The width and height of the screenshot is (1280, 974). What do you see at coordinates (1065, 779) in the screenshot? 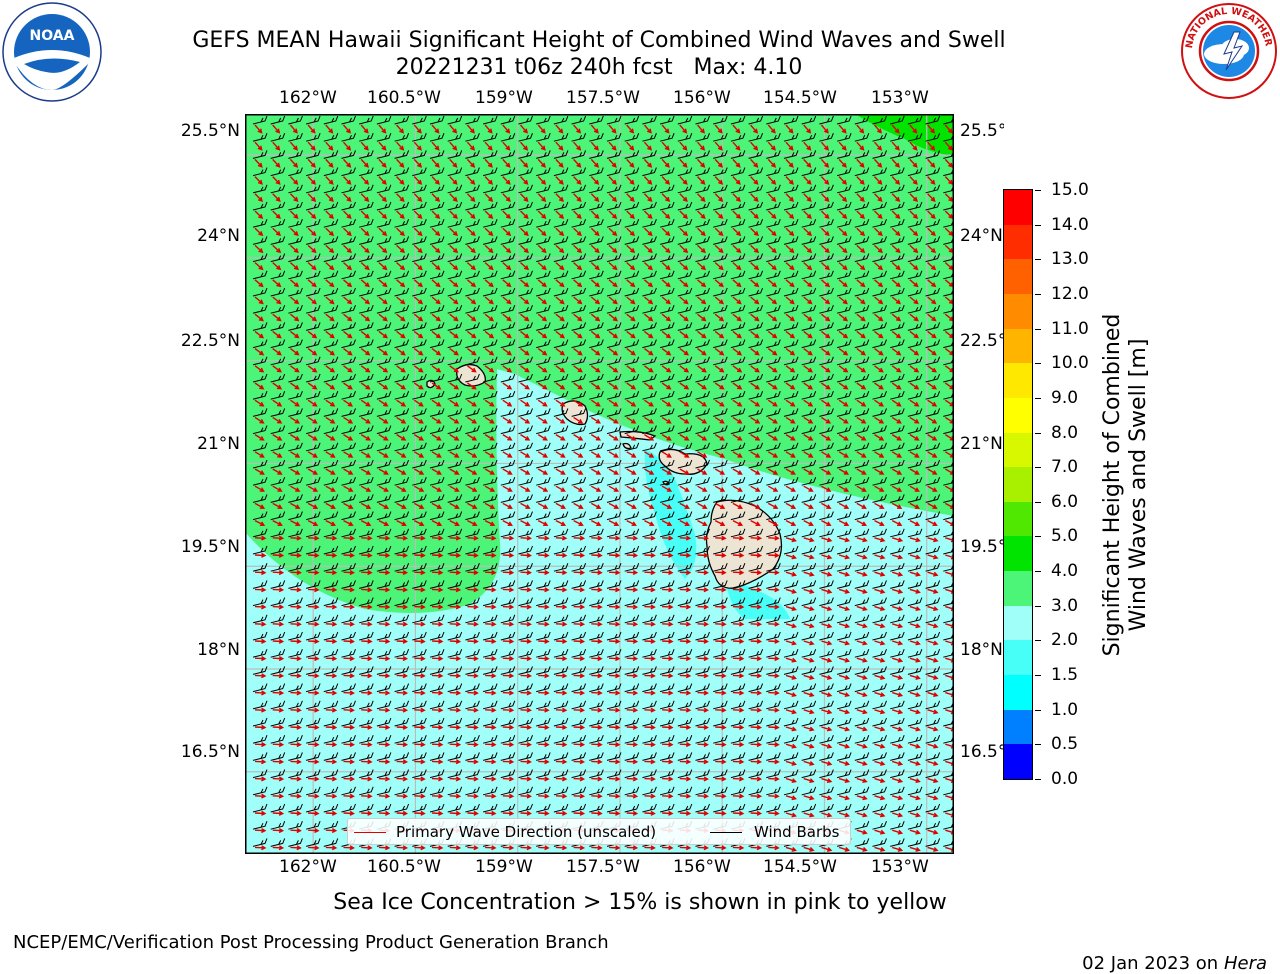
I see `colorbar-tick-label: 0.0` at bounding box center [1065, 779].